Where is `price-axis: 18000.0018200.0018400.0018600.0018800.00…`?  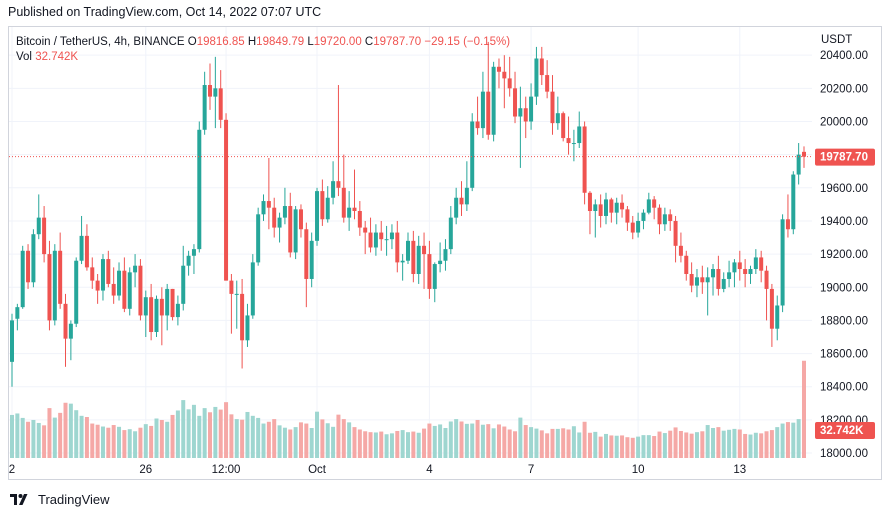
price-axis: 18000.0018200.0018400.0018600.0018800.00… is located at coordinates (845, 255).